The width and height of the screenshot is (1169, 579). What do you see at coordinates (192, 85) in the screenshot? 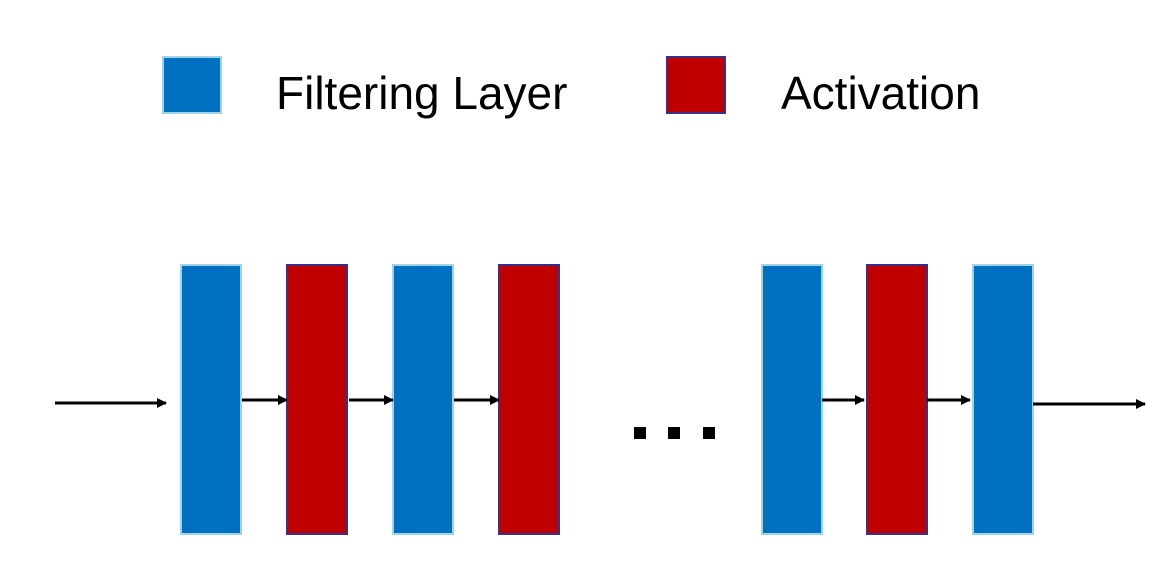
I see `legend-filter-swatch` at bounding box center [192, 85].